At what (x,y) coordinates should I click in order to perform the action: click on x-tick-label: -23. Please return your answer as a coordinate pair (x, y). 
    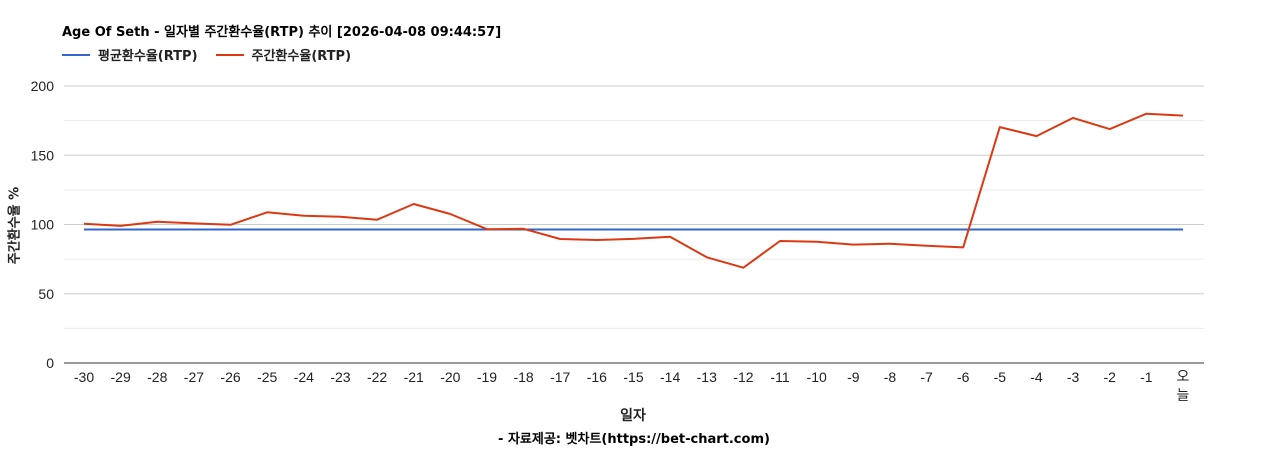
    Looking at the image, I should click on (340, 377).